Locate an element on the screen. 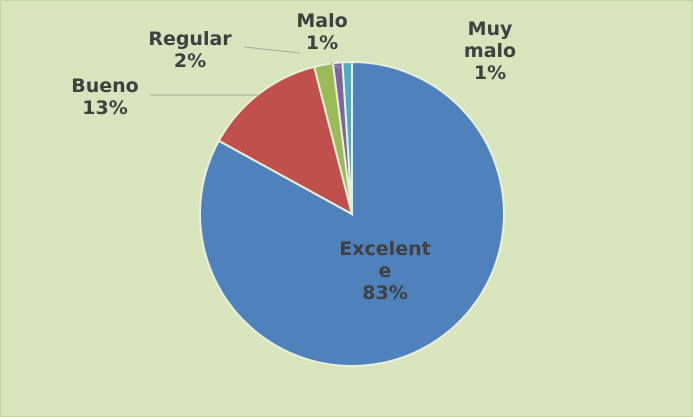 The image size is (693, 417). category-label: Excelente is located at coordinates (385, 260).